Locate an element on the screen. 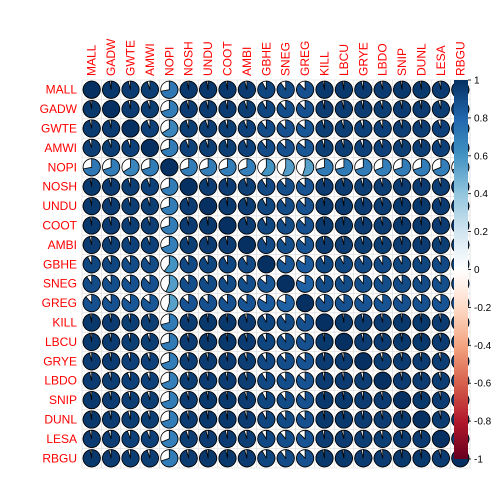  pie-cell-lbdo-greg is located at coordinates (305, 380).